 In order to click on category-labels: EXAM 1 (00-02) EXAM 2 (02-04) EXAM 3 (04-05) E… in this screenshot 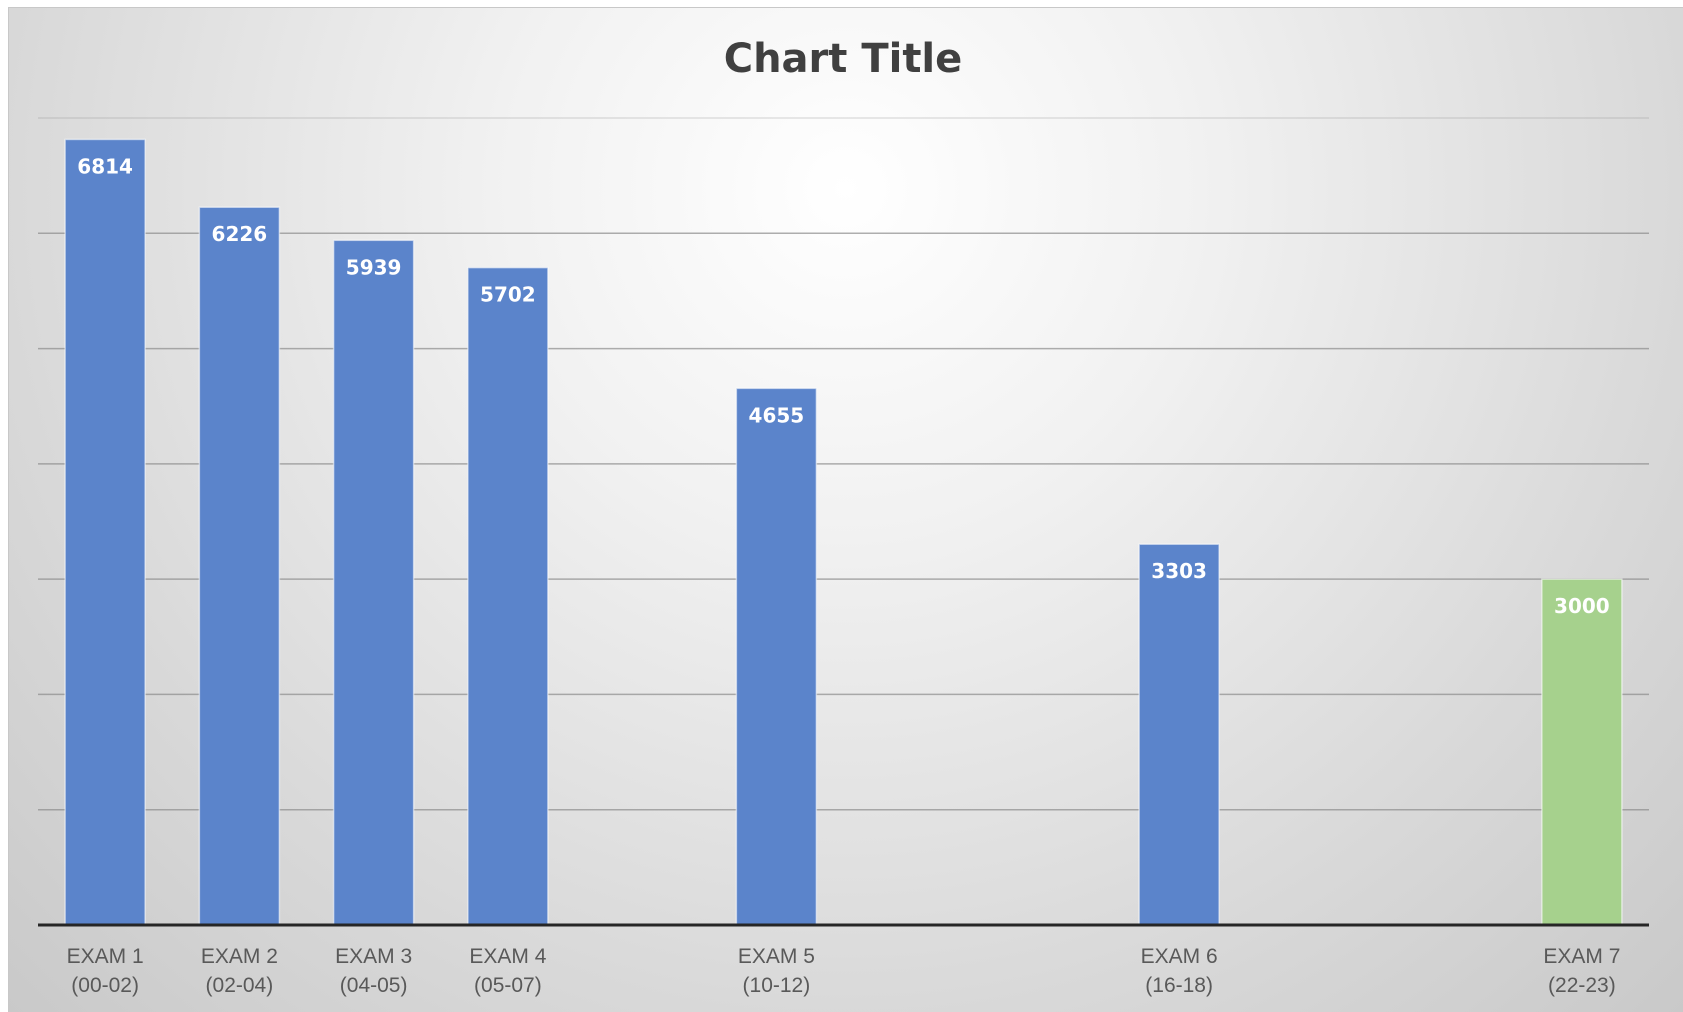, I will do `click(844, 971)`.